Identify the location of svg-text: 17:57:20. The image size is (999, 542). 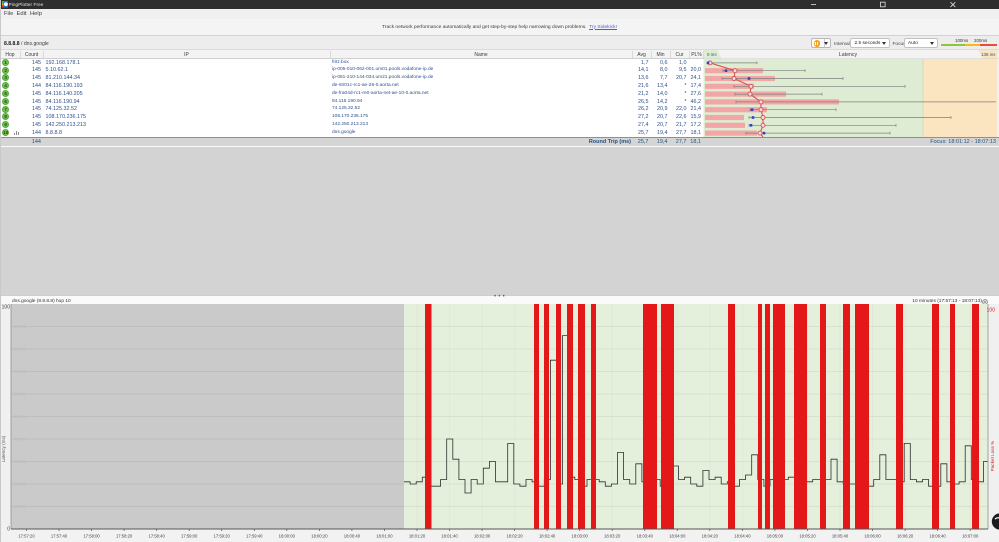
(26, 535).